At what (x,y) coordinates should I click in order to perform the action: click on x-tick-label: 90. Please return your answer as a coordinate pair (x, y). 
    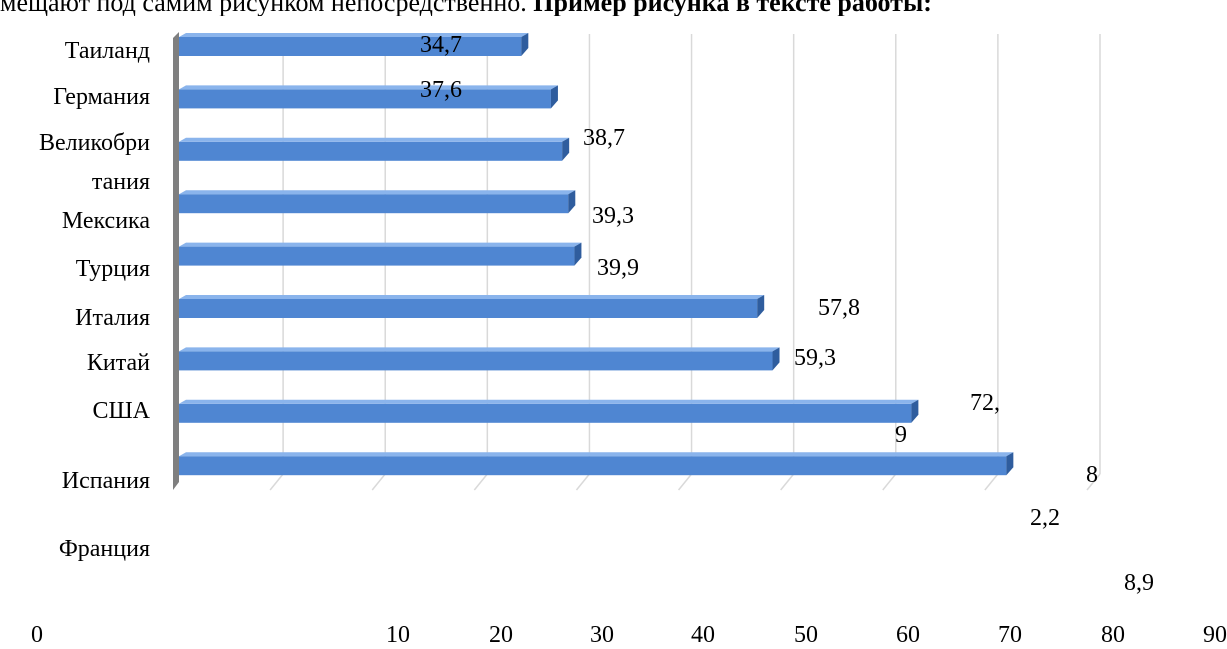
    Looking at the image, I should click on (1215, 635).